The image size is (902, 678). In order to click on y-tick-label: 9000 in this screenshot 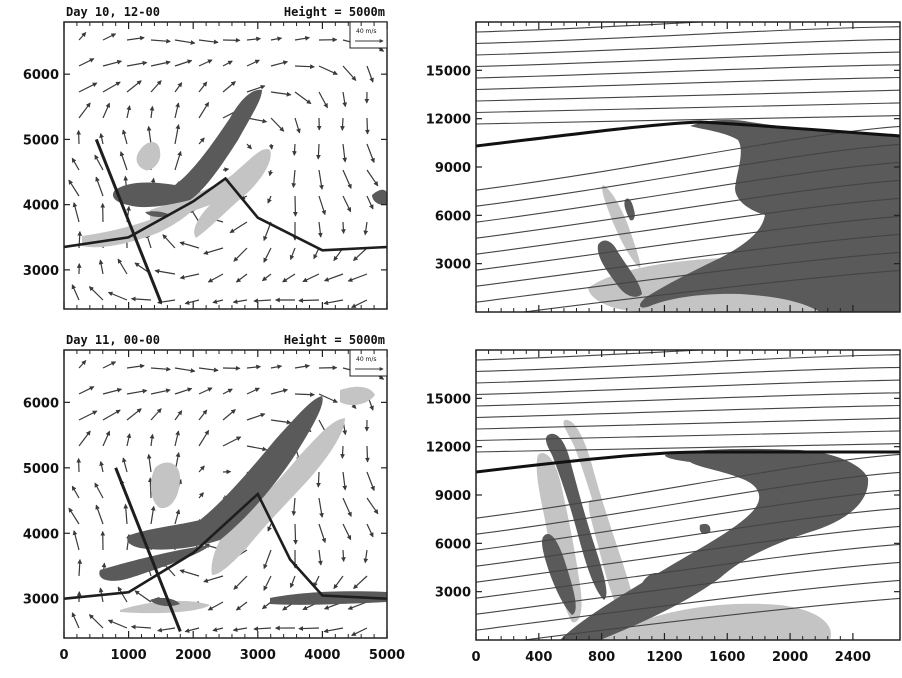, I will do `click(453, 168)`.